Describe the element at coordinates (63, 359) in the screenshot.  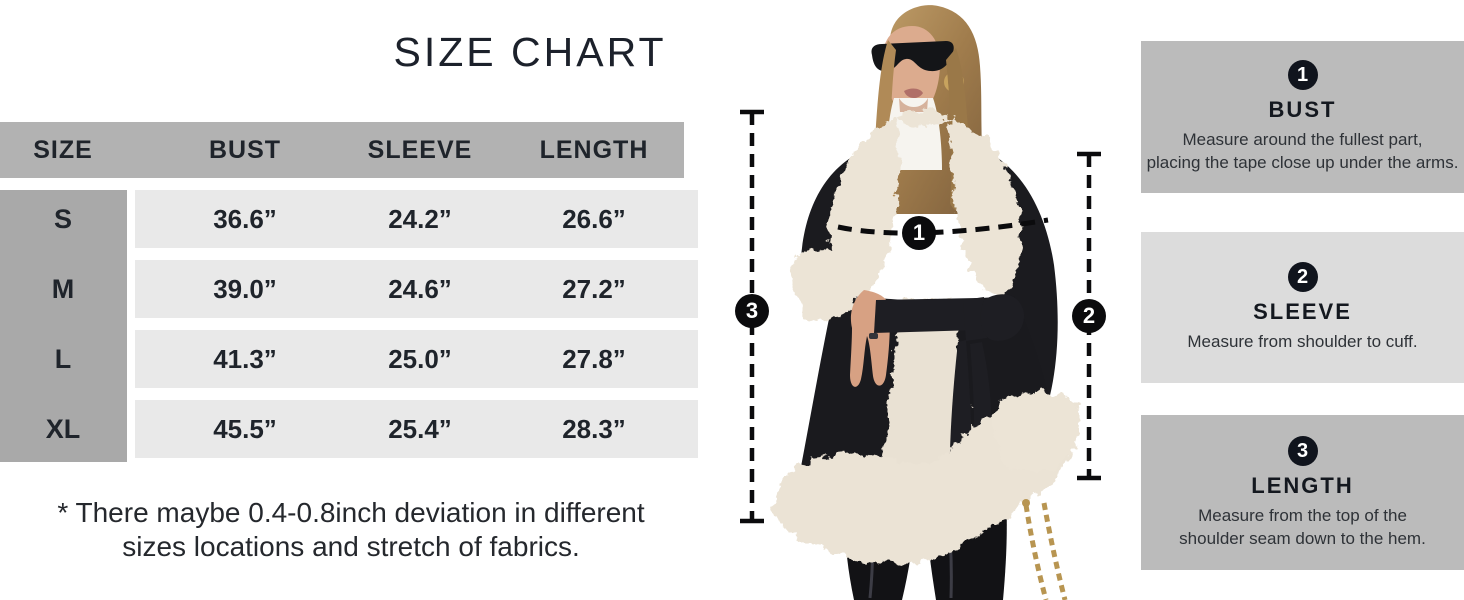
I see `size-label-l: L` at that location.